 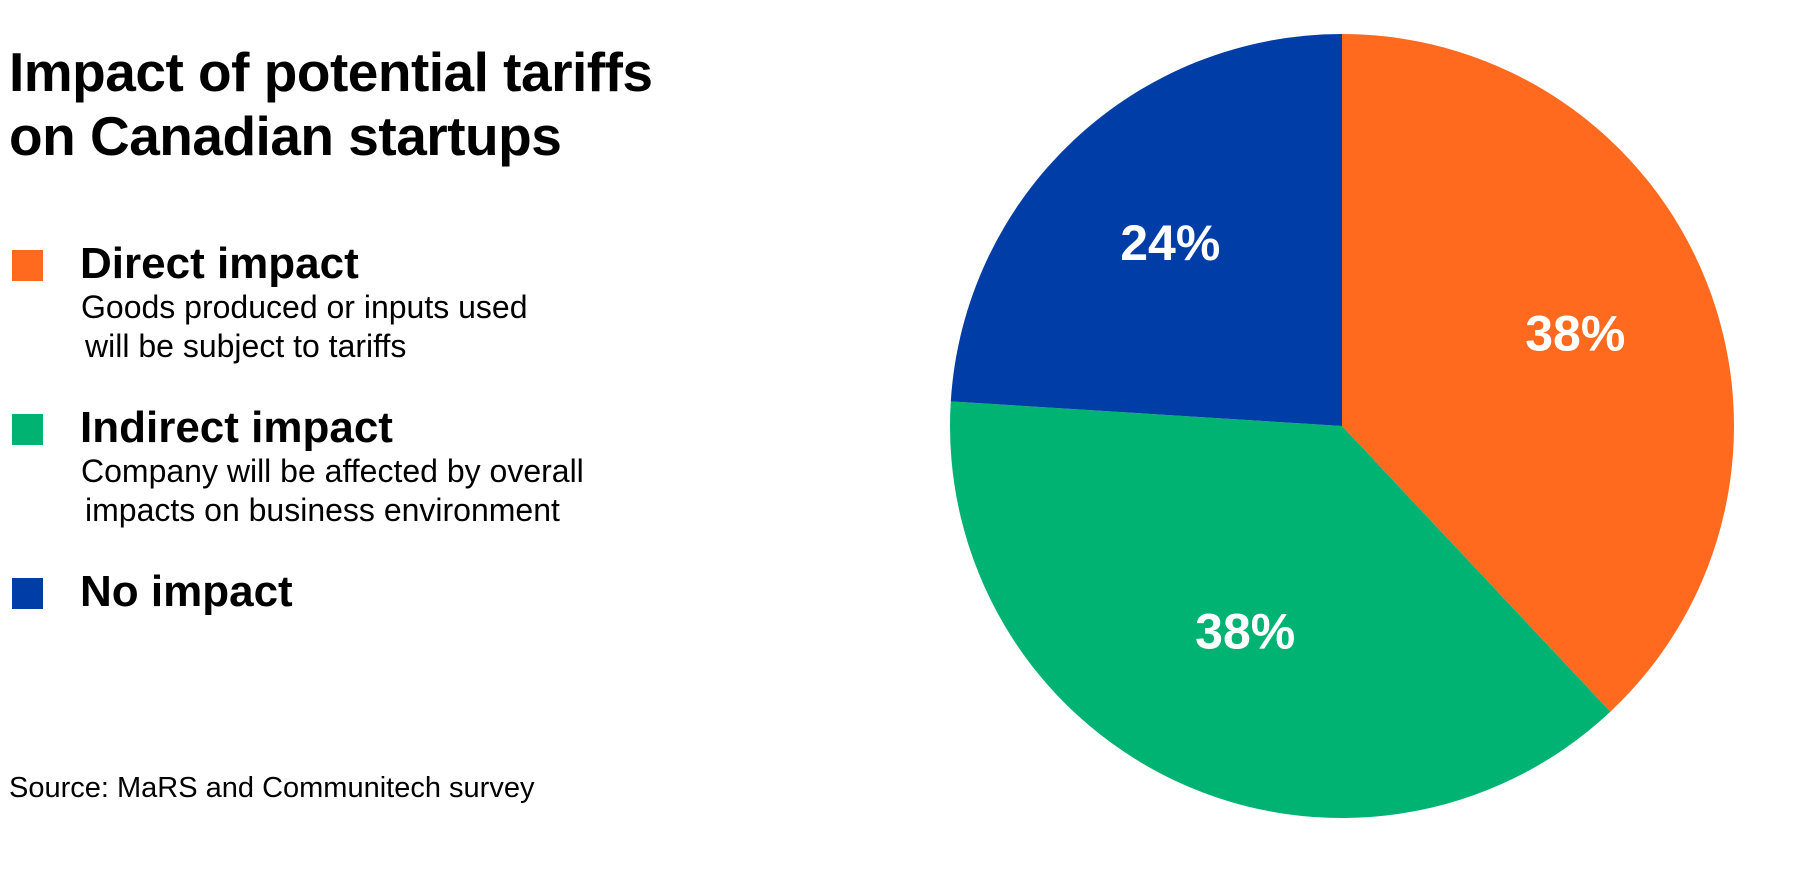 I want to click on pie-slice-label-direct-impact: 38%, so click(x=1575, y=334).